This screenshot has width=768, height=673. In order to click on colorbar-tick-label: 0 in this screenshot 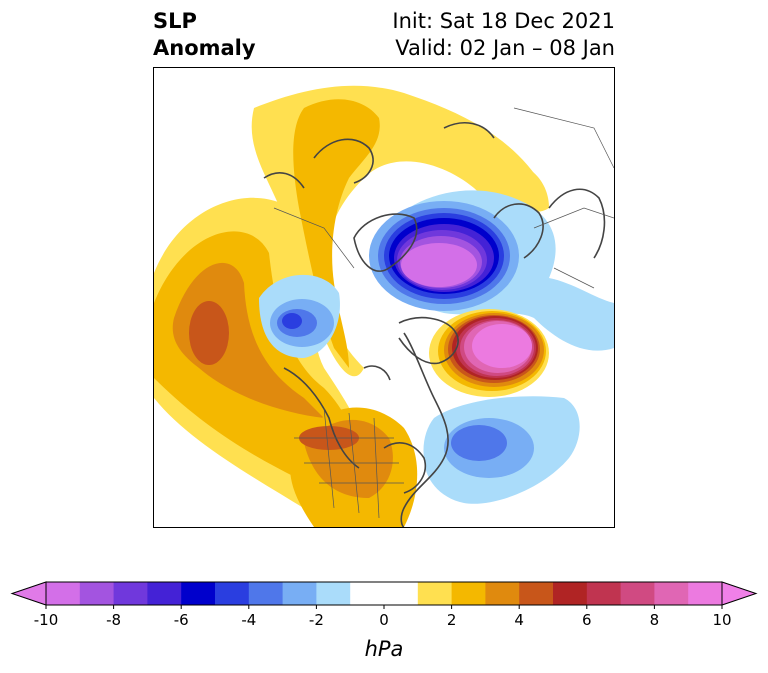, I will do `click(384, 620)`.